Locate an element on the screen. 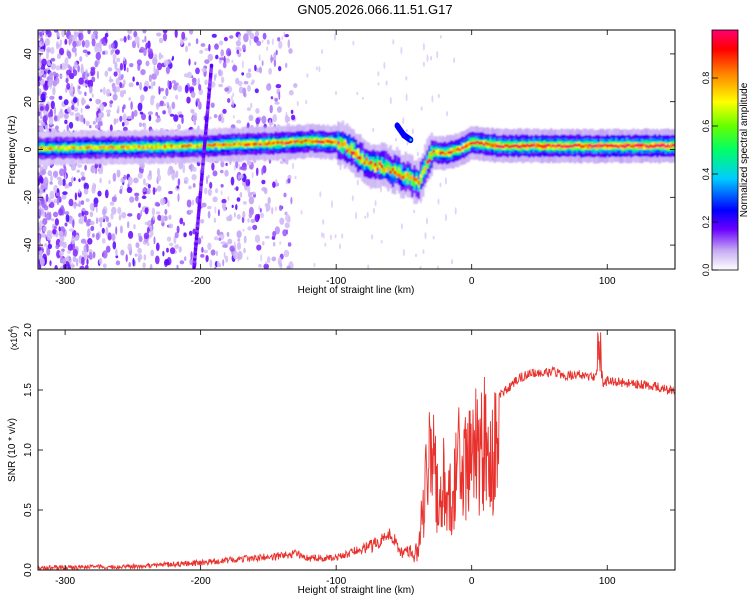  colorbar-label: Normalized spectral amplitude is located at coordinates (744, 149).